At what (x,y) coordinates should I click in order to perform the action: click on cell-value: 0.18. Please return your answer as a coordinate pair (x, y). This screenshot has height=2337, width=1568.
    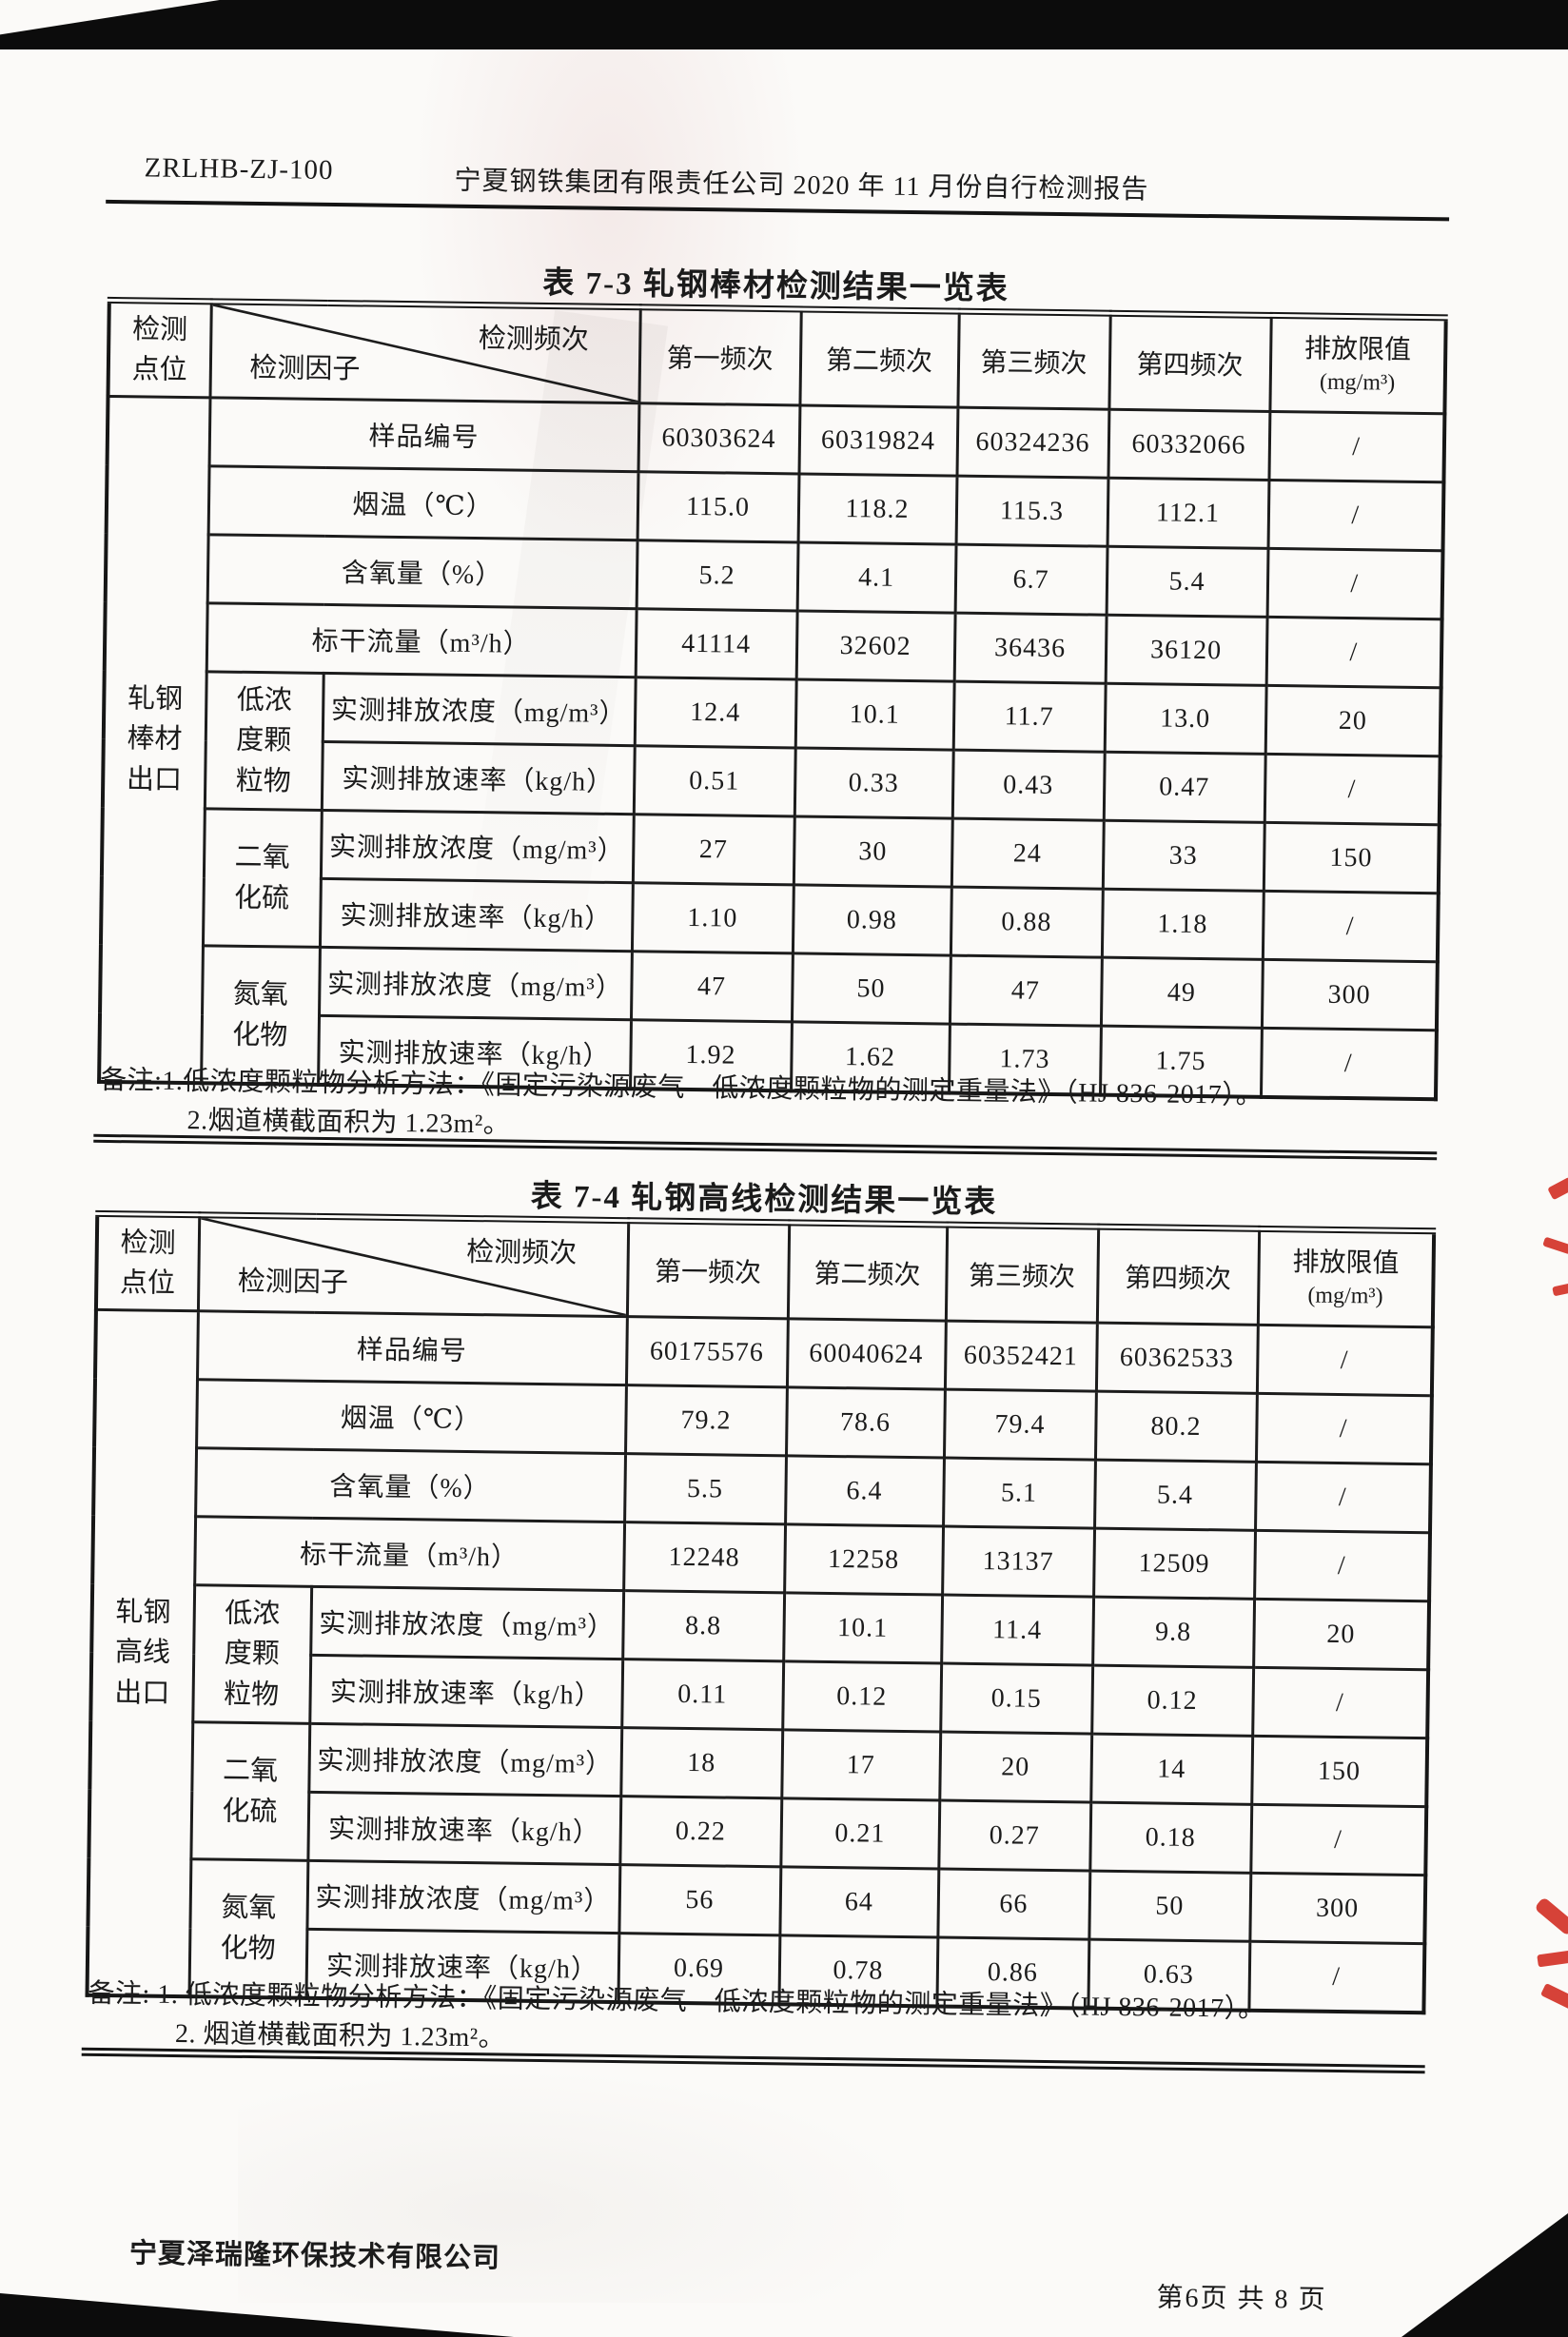
    Looking at the image, I should click on (1170, 1838).